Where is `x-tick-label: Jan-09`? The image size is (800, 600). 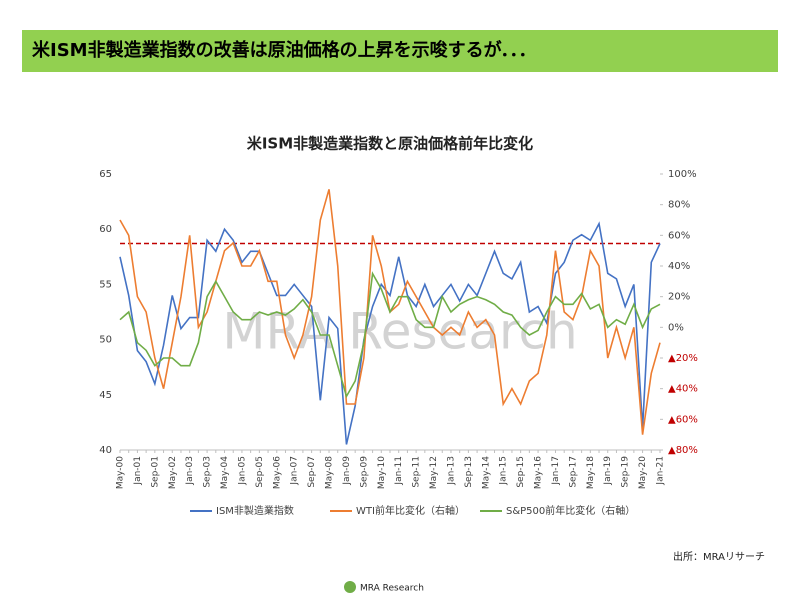 x-tick-label: Jan-09 is located at coordinates (347, 471).